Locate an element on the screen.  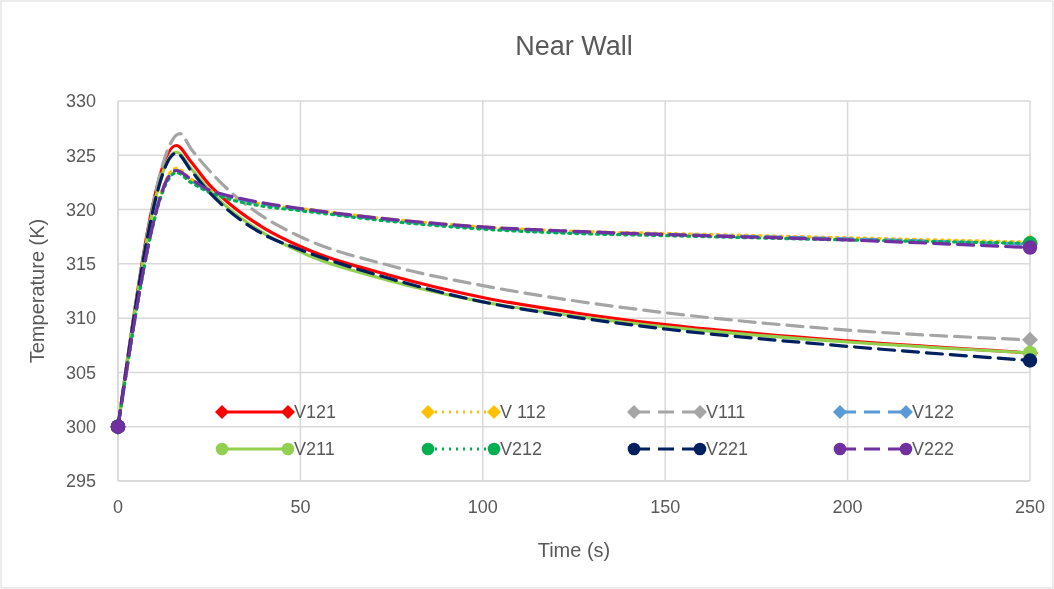
x-tick-label: 150 is located at coordinates (665, 507).